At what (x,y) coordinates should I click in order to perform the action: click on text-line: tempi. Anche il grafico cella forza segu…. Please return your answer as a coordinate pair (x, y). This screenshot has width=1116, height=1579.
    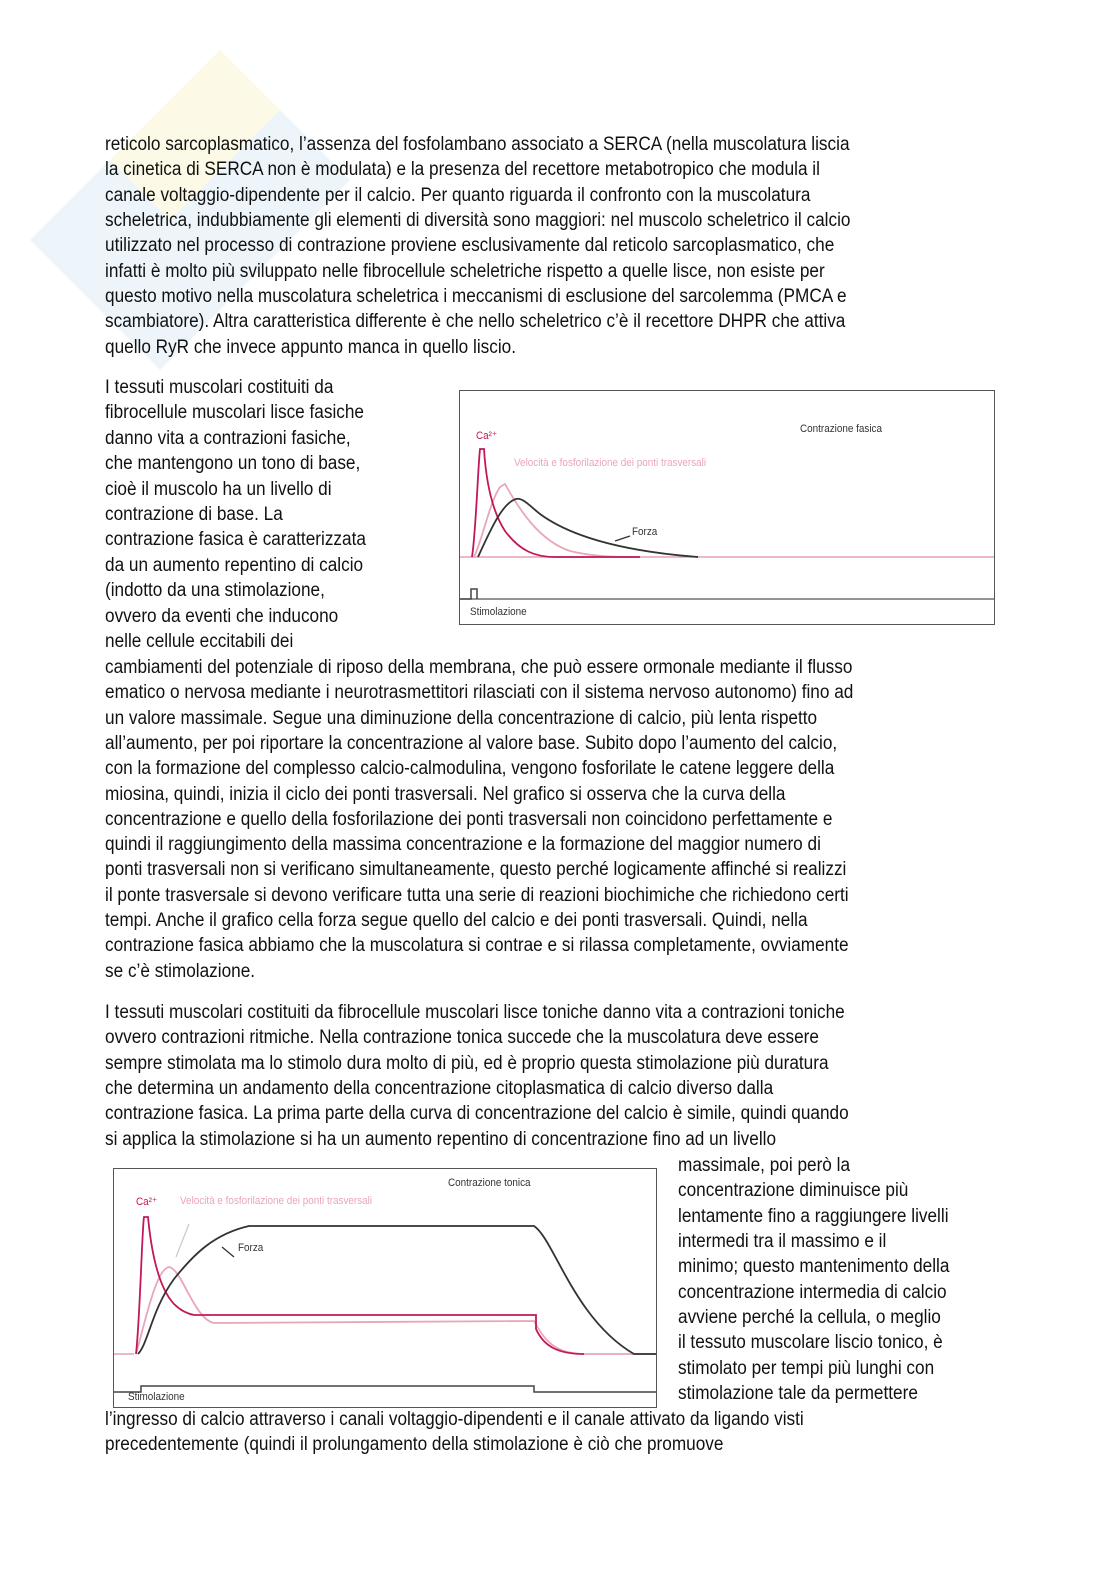
    Looking at the image, I should click on (456, 920).